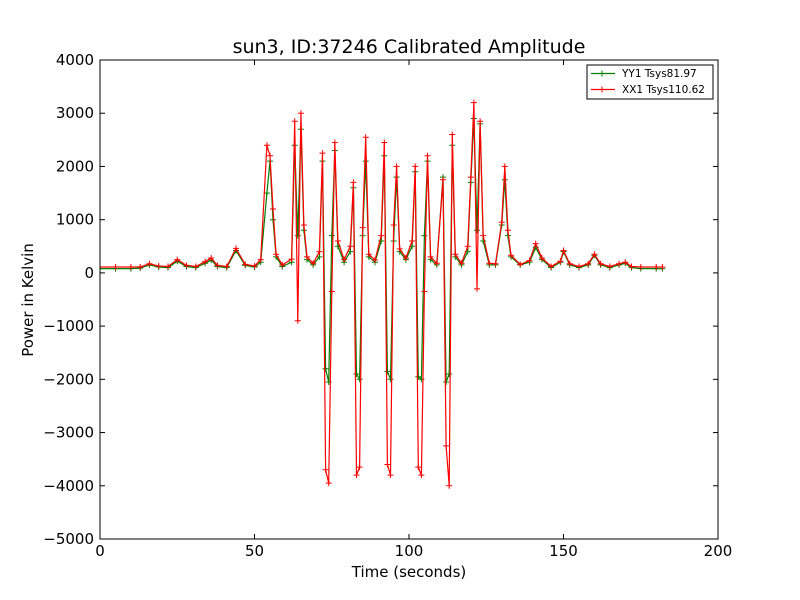 This screenshot has width=800, height=600. I want to click on y-tick-label: −5000, so click(68, 539).